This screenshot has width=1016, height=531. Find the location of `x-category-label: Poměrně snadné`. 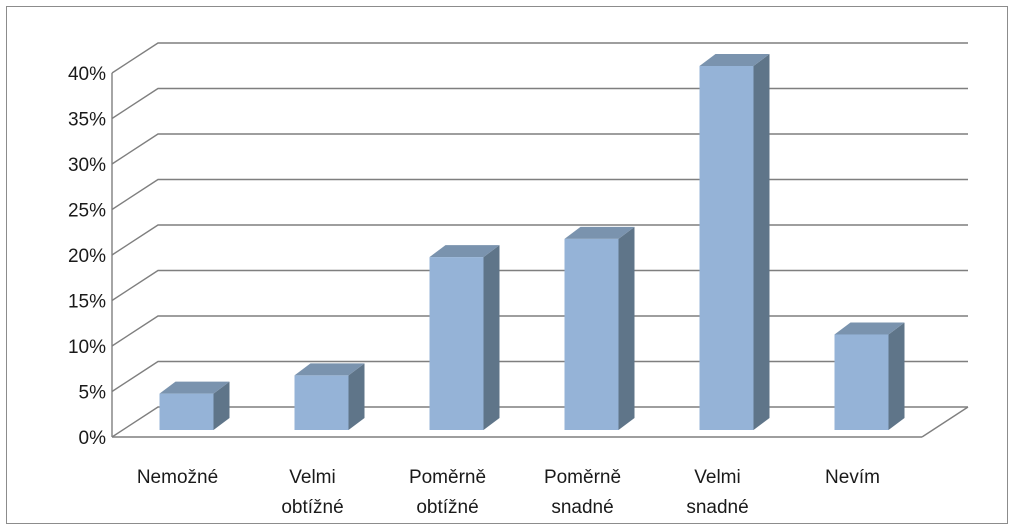

x-category-label: Poměrně snadné is located at coordinates (582, 492).